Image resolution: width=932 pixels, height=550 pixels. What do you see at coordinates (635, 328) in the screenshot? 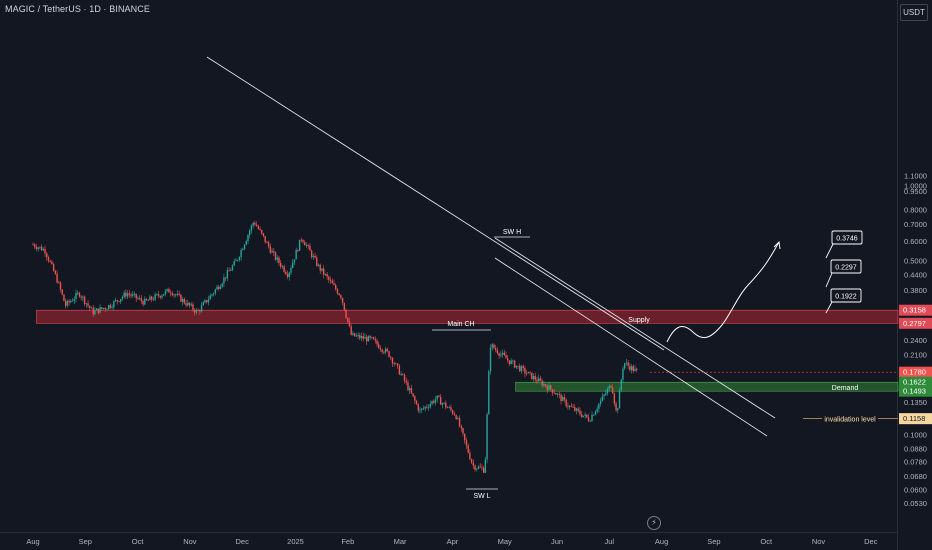
I see `upper-channel-line` at bounding box center [635, 328].